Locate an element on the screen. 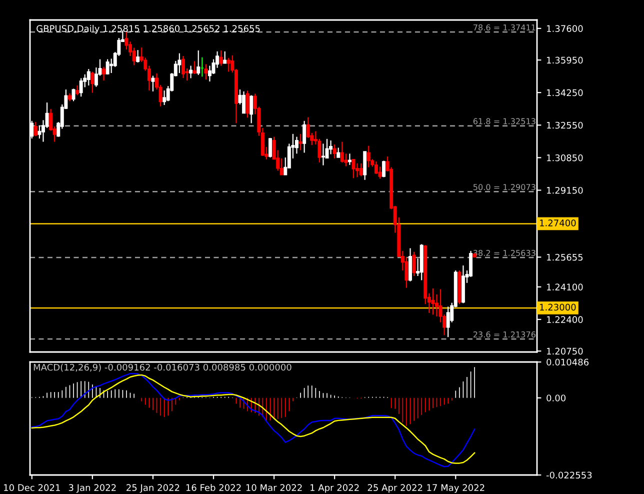  y-tick-label: 1.35950 is located at coordinates (565, 60).